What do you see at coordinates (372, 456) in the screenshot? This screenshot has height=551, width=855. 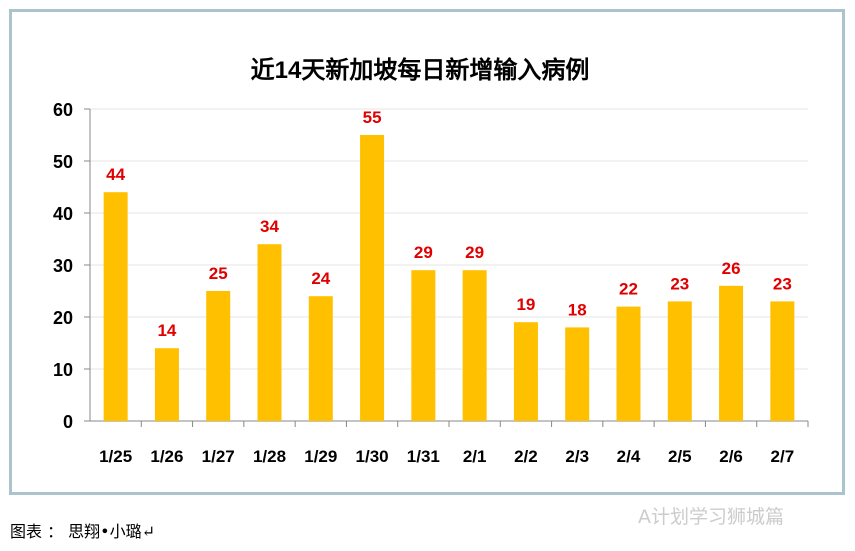 I see `x-tick-label: 1/30` at bounding box center [372, 456].